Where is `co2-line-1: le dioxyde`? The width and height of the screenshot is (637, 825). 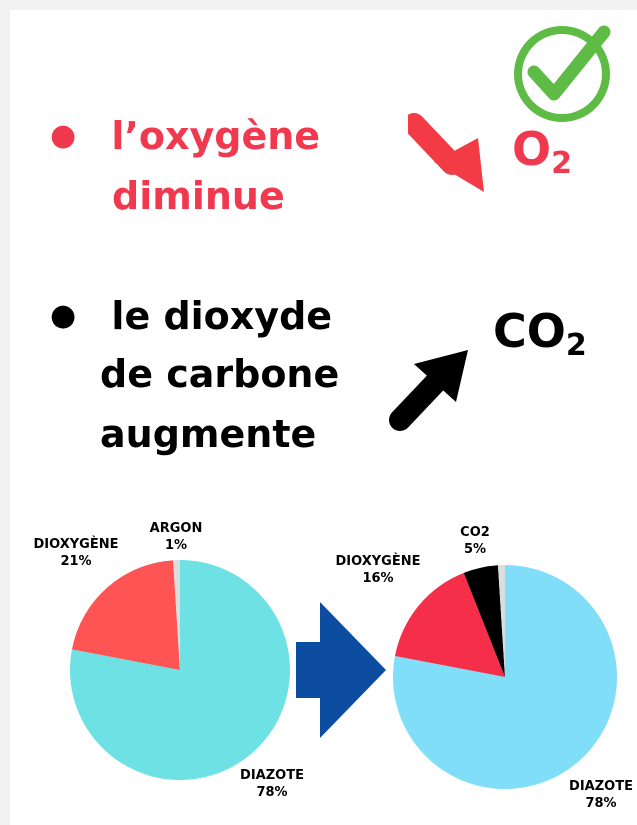 co2-line-1: le dioxyde is located at coordinates (222, 316).